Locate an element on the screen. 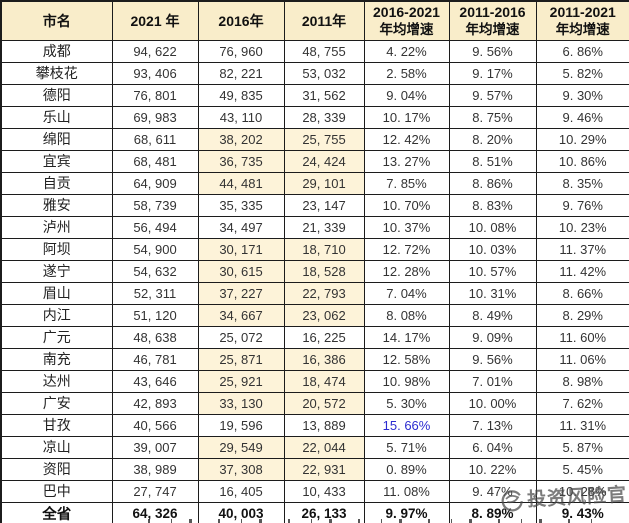 This screenshot has width=629, height=523. growth-cell: 11. 08% is located at coordinates (406, 491).